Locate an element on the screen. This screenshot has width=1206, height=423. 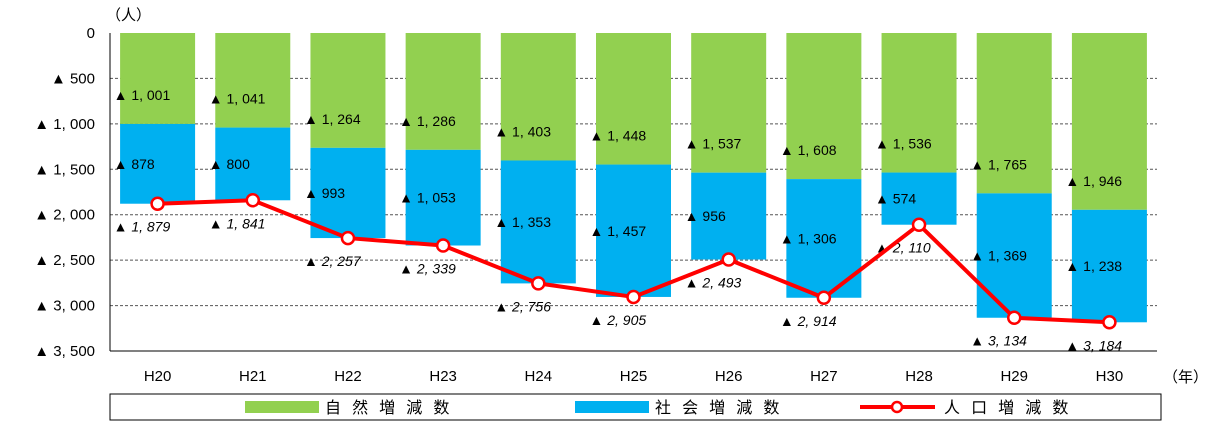
x-tick-label: H25 is located at coordinates (634, 376).